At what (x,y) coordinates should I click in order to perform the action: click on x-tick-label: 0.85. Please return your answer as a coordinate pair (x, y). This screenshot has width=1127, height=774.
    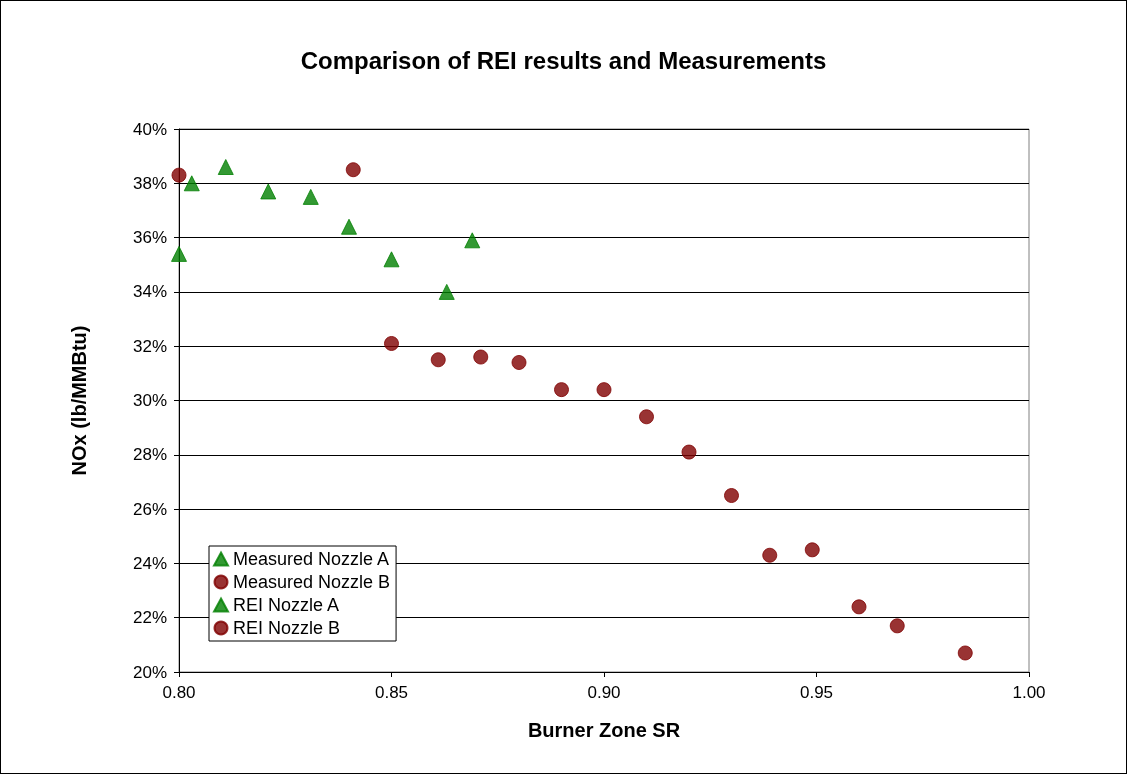
    Looking at the image, I should click on (391, 692).